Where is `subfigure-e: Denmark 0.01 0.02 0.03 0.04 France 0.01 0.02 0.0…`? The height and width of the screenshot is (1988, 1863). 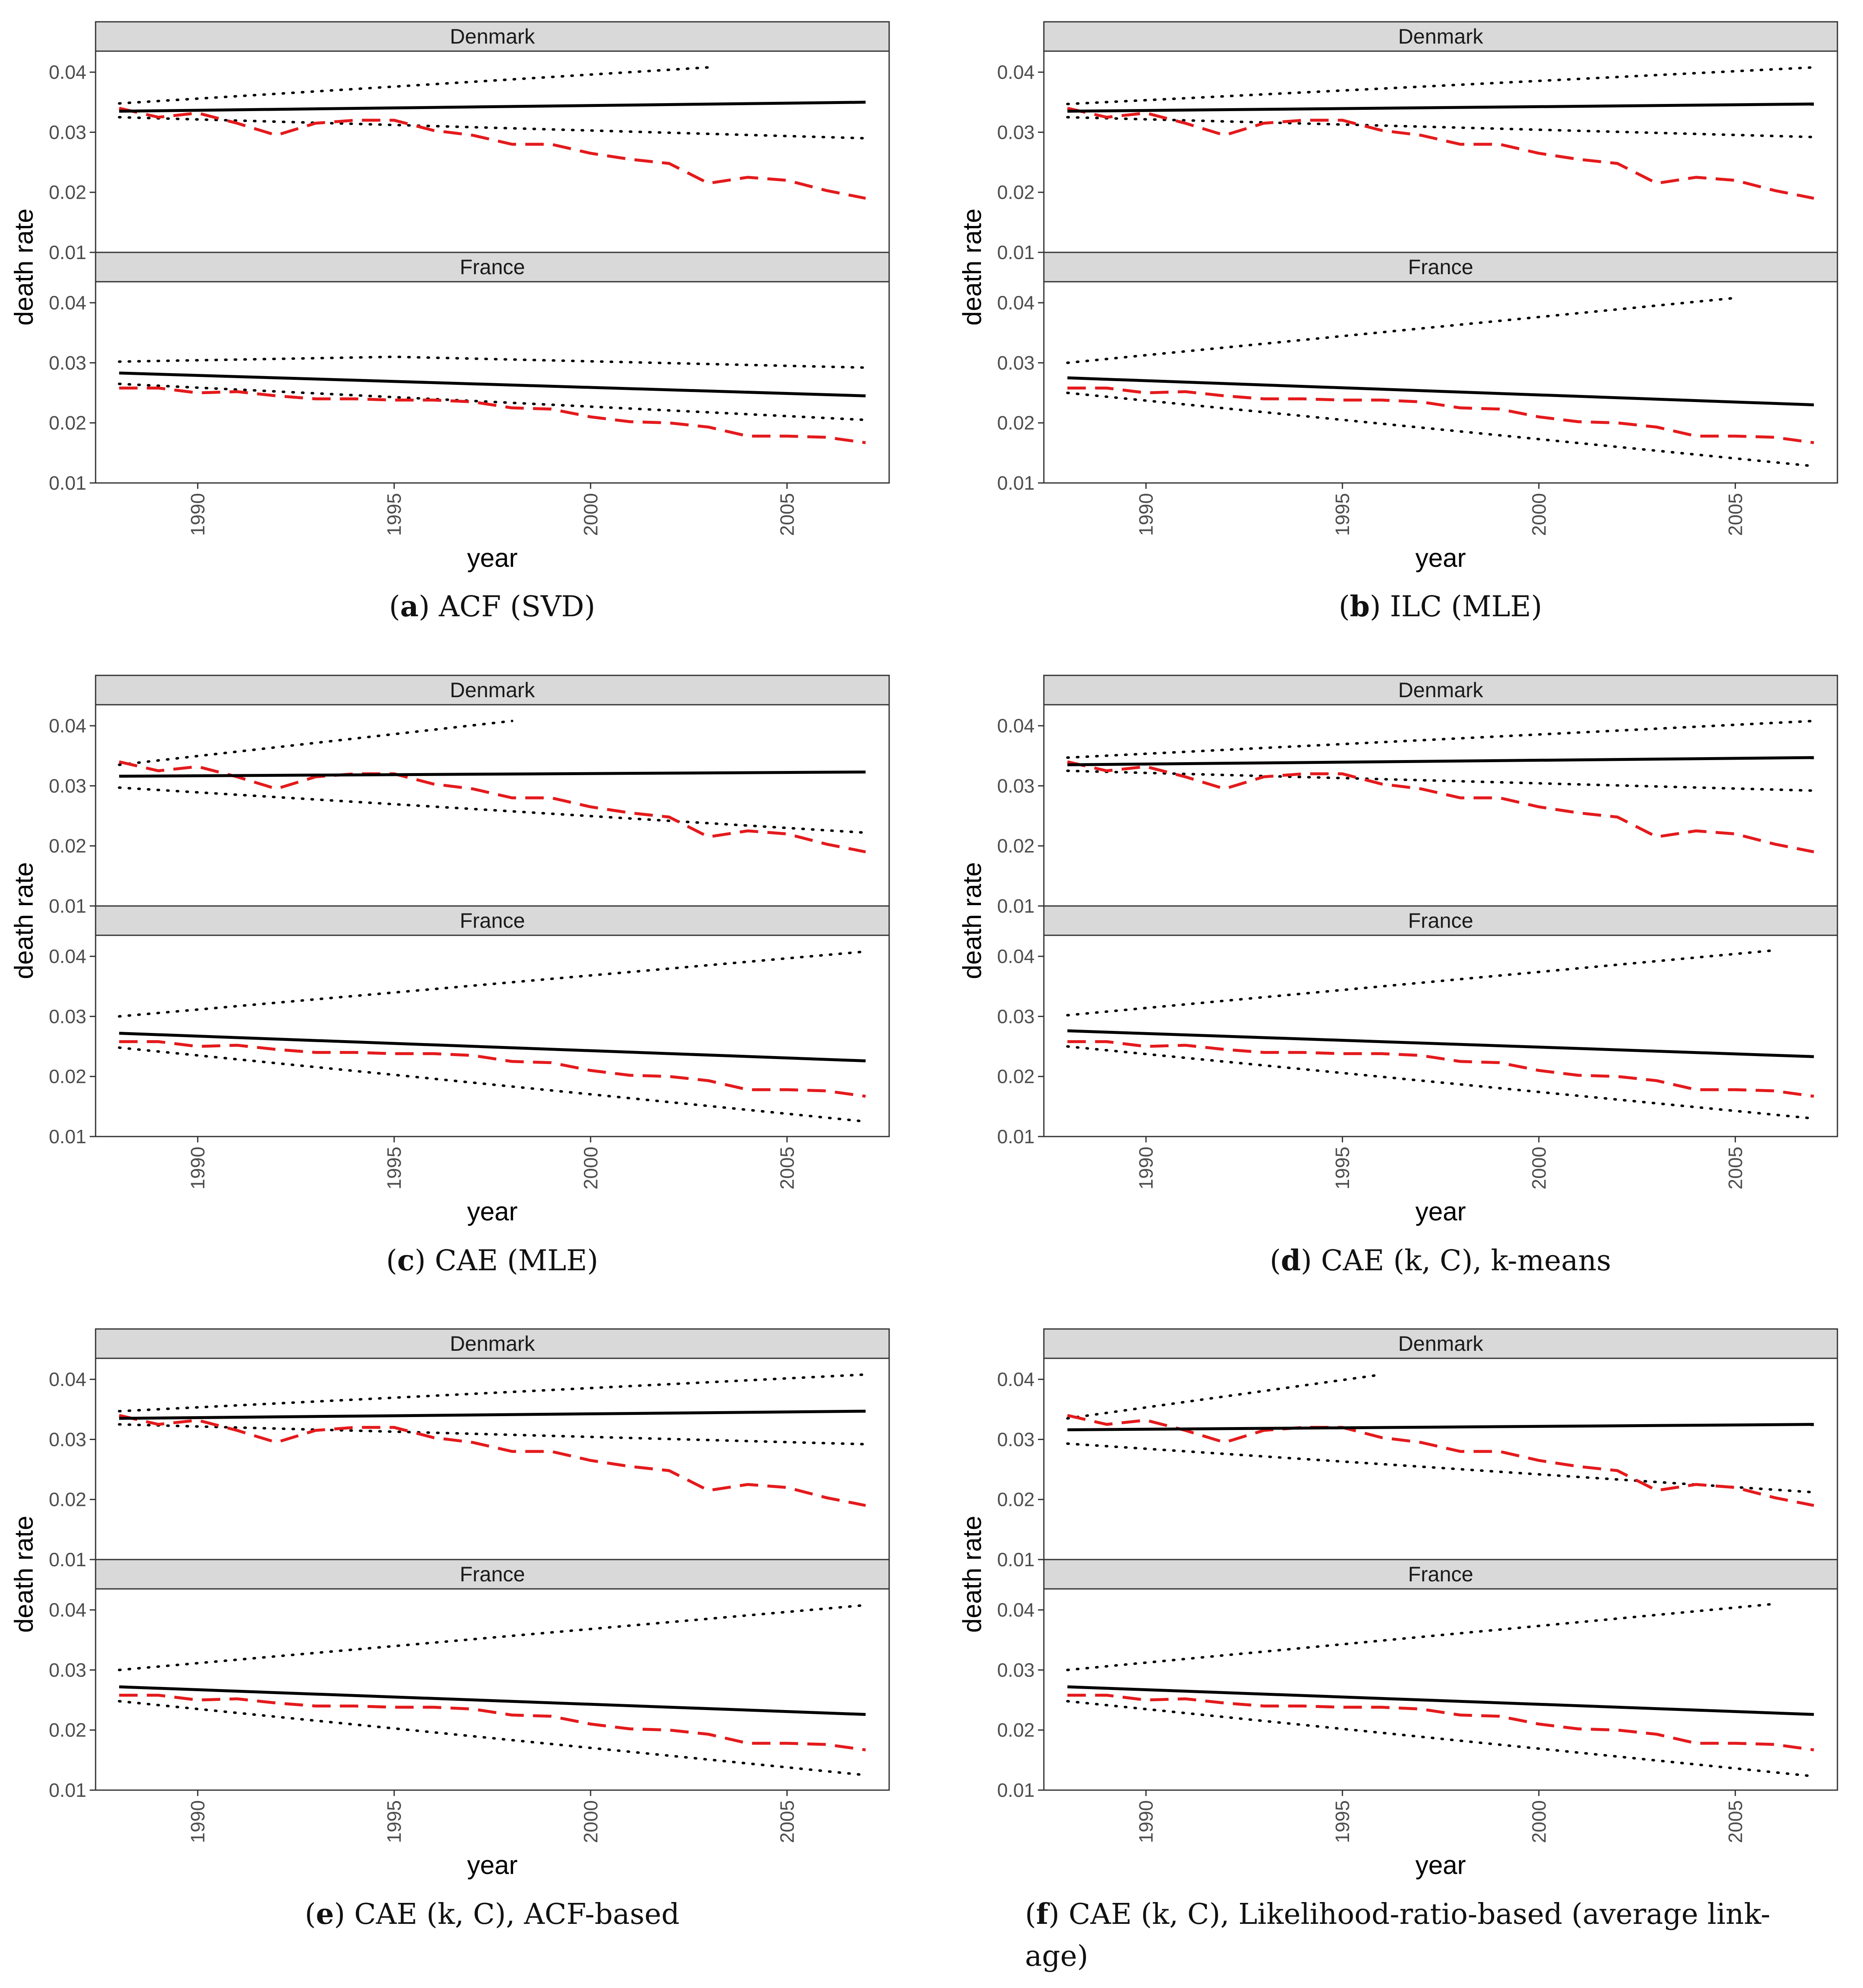 subfigure-e: Denmark 0.01 0.02 0.03 0.04 France 0.01 0.02 0.0… is located at coordinates (450, 1629).